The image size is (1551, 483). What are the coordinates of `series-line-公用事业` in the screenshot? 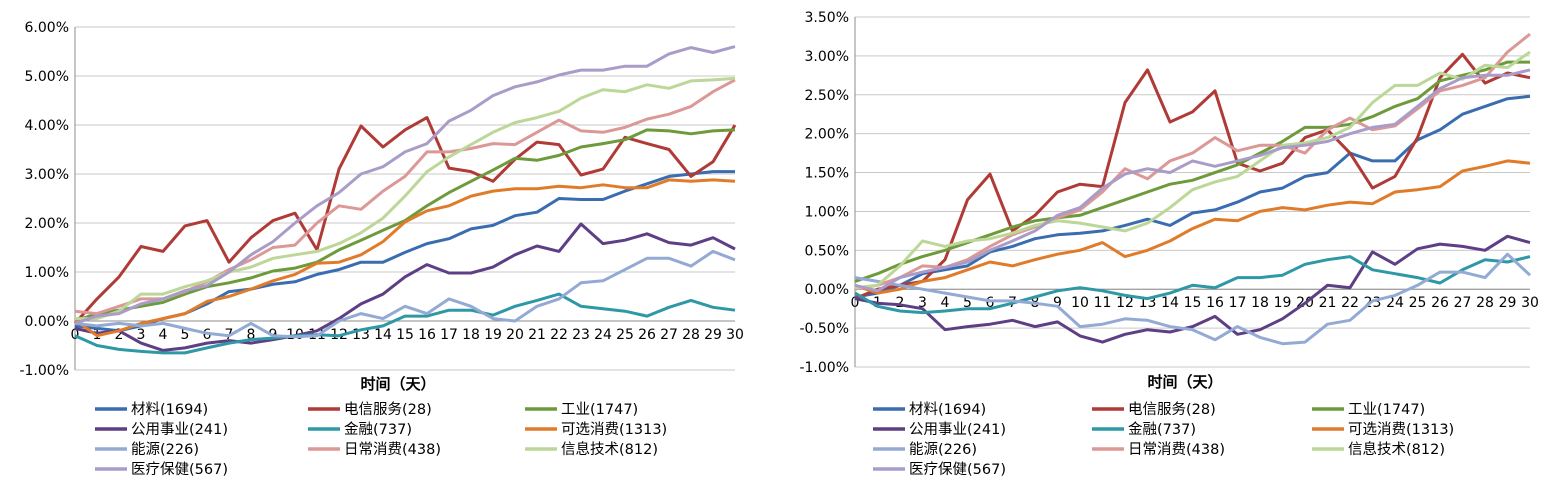 It's located at (405, 287).